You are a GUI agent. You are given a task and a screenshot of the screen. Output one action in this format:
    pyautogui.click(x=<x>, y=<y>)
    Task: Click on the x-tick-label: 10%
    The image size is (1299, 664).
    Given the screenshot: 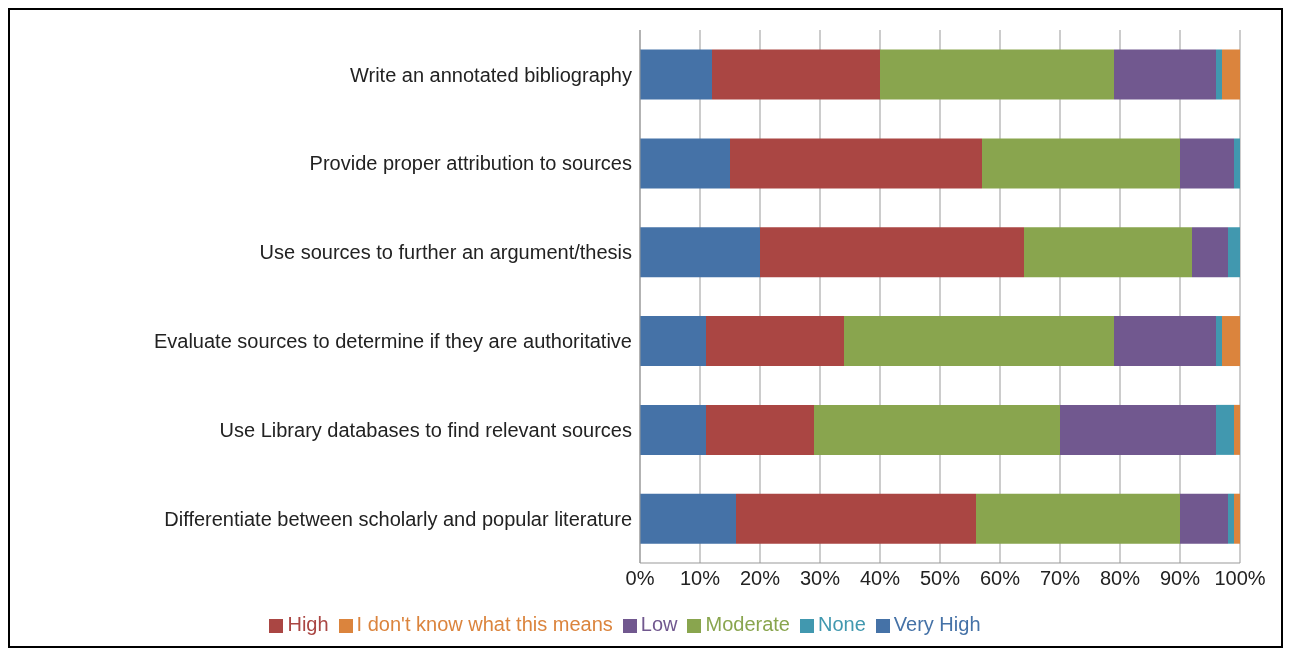 What is the action you would take?
    pyautogui.click(x=700, y=578)
    